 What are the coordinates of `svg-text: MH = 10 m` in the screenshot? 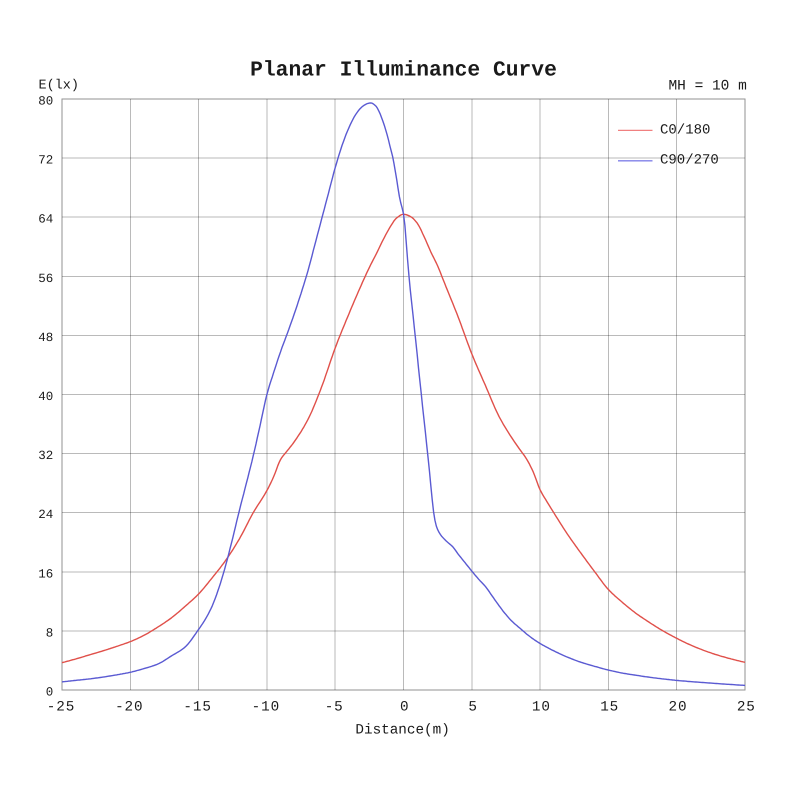 It's located at (707, 86).